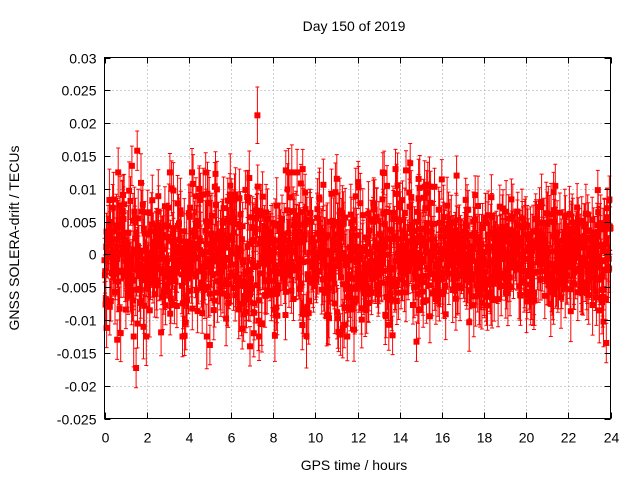 The image size is (640, 480). What do you see at coordinates (106, 438) in the screenshot?
I see `x-tick-label: 0` at bounding box center [106, 438].